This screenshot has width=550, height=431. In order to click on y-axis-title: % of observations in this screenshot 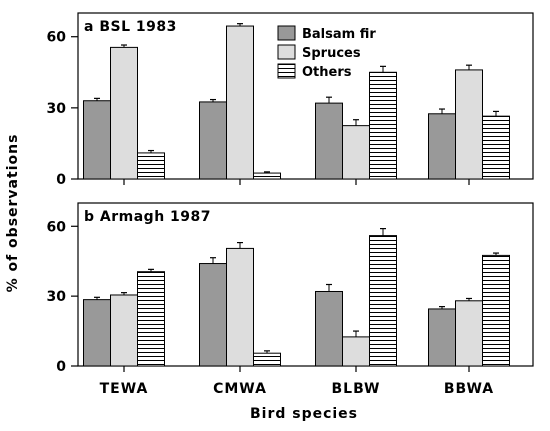, I will do `click(13, 213)`.